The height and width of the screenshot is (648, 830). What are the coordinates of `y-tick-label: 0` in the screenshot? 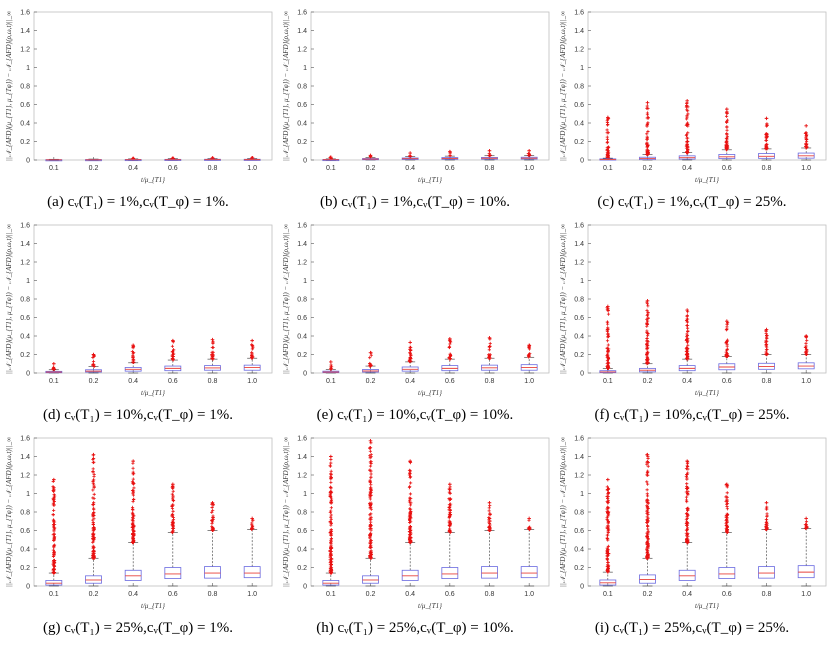 It's located at (305, 161).